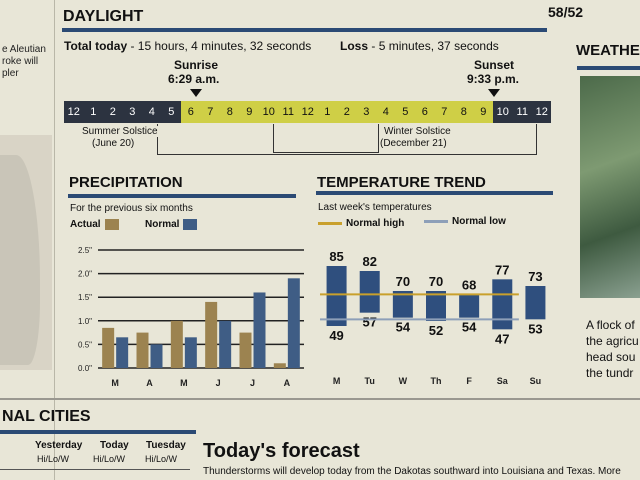 This screenshot has width=640, height=480. Describe the element at coordinates (85, 321) in the screenshot. I see `y-tick-label: 1.0"` at that location.